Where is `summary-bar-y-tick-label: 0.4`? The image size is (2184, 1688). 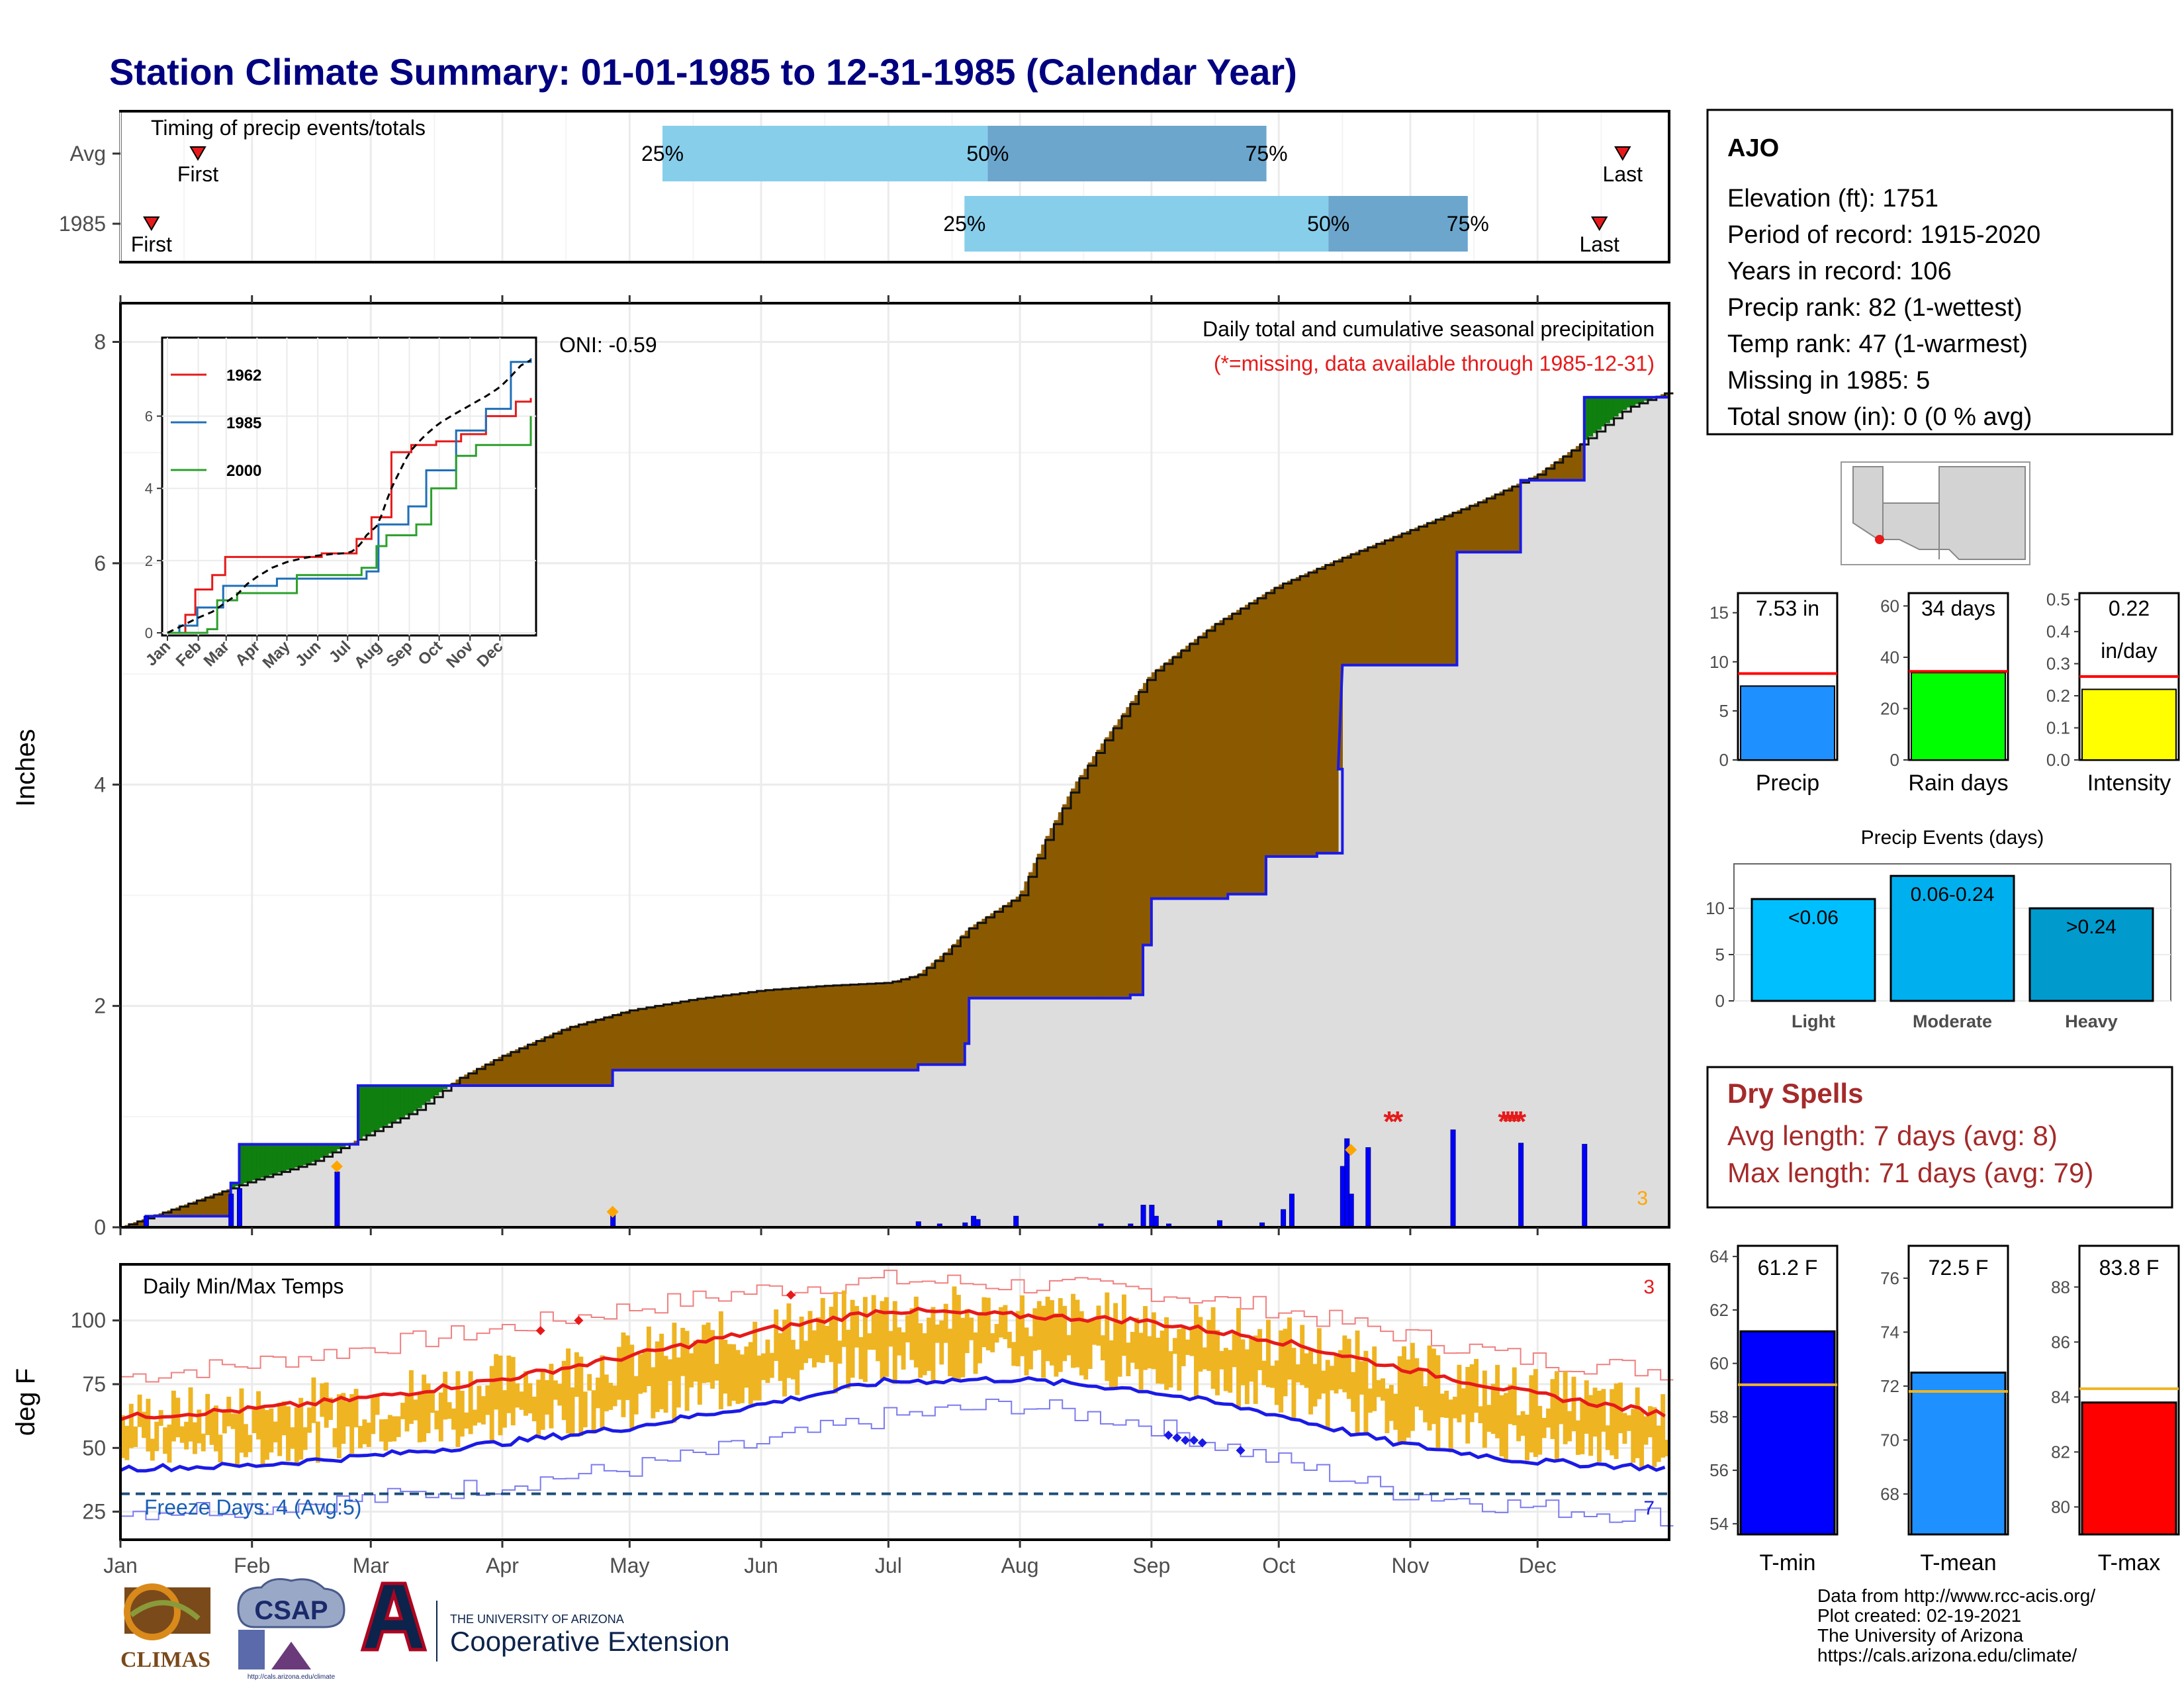
summary-bar-y-tick-label: 0.4 is located at coordinates (2058, 631).